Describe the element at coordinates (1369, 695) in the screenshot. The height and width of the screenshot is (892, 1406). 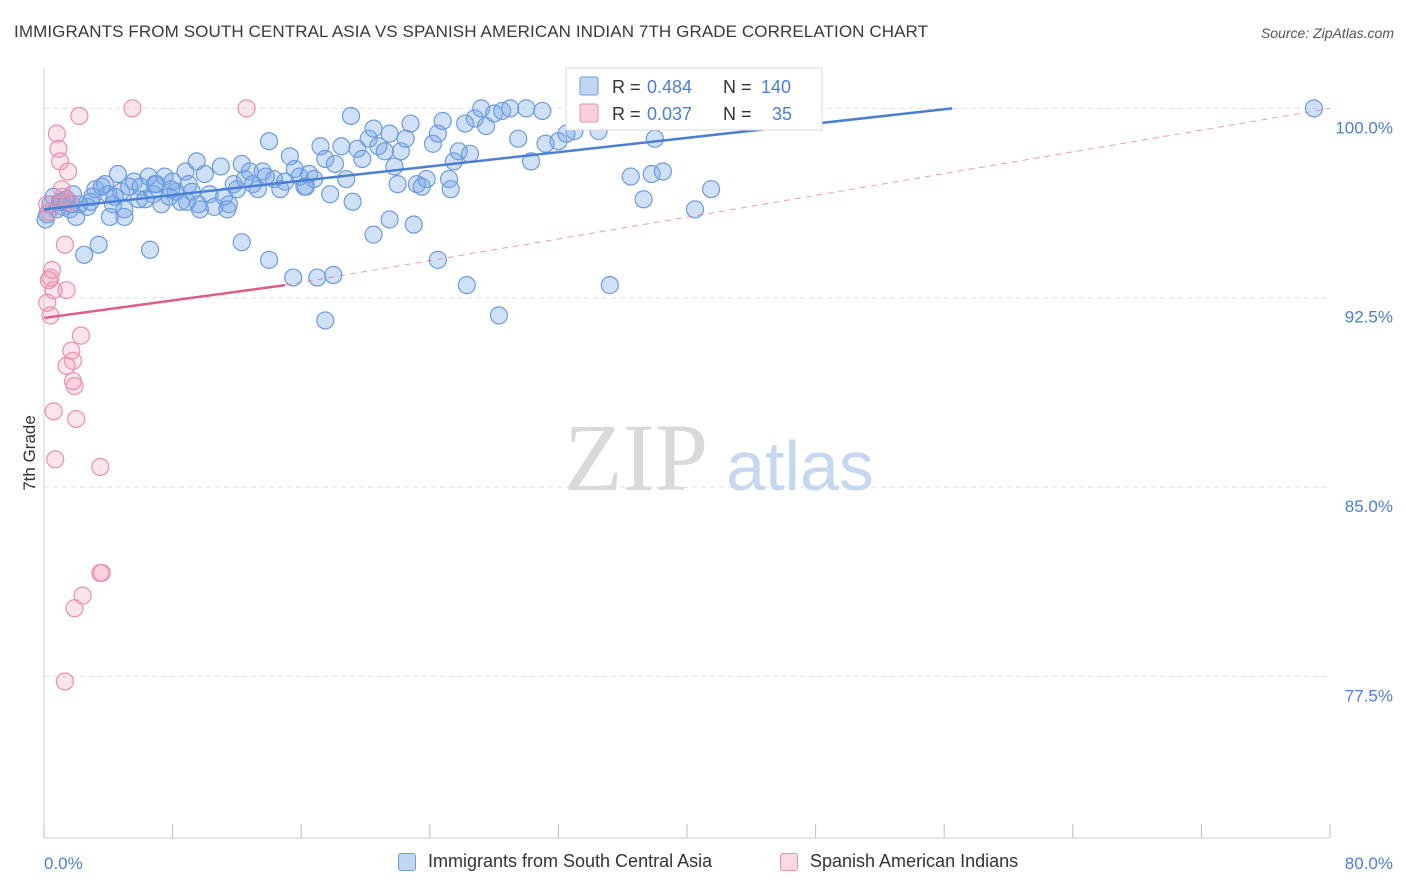
I see `y-tick-label: 77.5%` at that location.